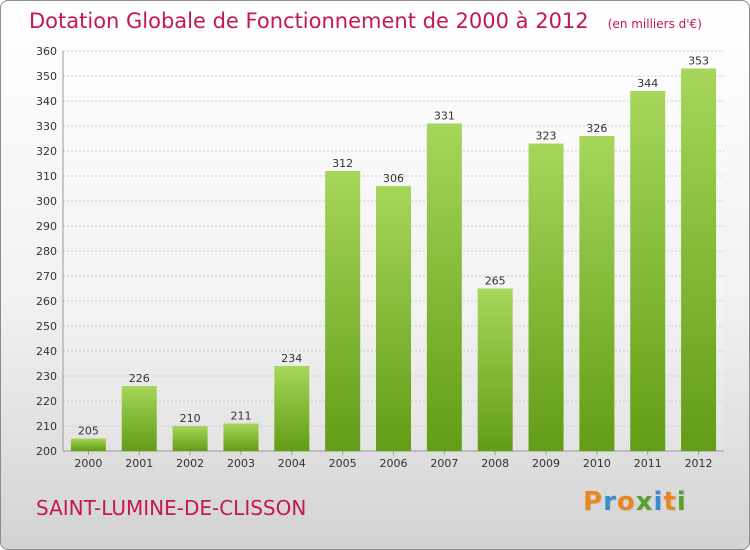 The height and width of the screenshot is (550, 750). I want to click on y-tick-label: 350, so click(46, 76).